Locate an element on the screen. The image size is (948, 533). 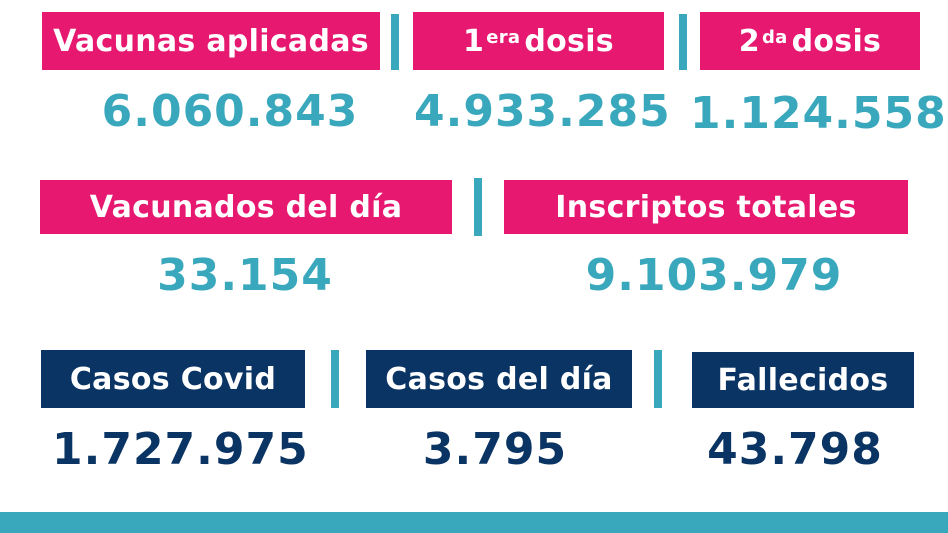
casos-del-dia-value: 3.795 is located at coordinates (495, 449).